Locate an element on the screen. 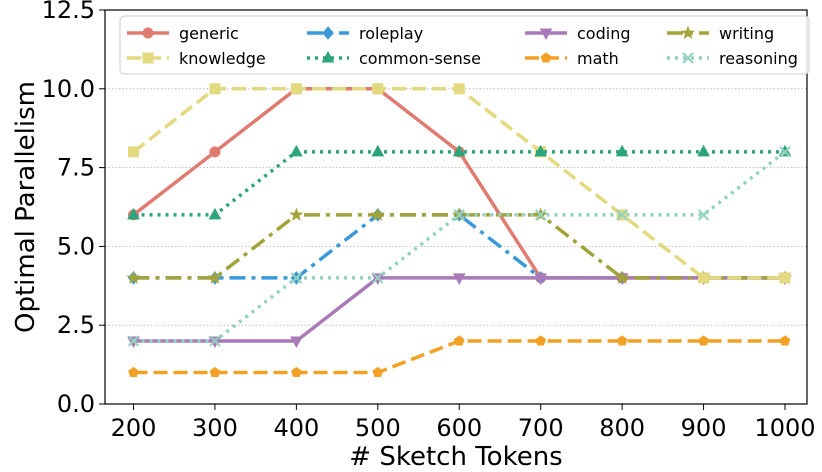 This screenshot has width=822, height=472. x-tick-label: 600 is located at coordinates (459, 428).